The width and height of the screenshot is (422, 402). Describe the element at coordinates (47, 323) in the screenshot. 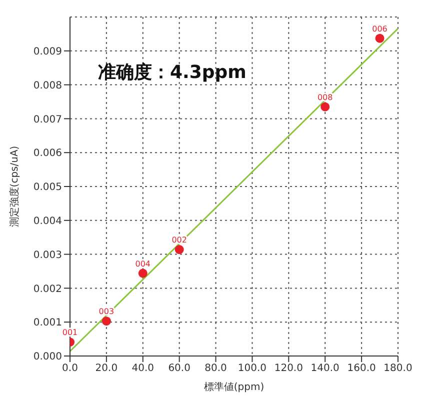

I see `y-tick-label: 0.001` at that location.